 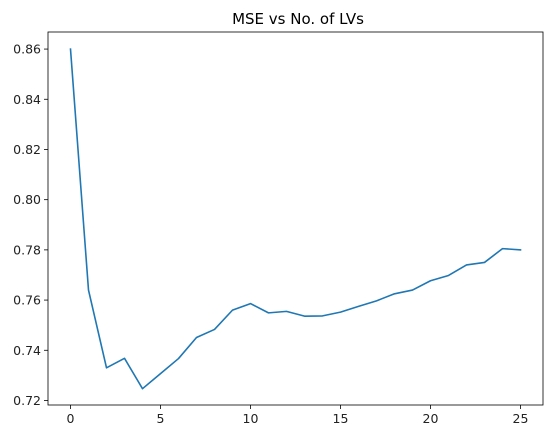 What do you see at coordinates (431, 418) in the screenshot?
I see `x-tick-label: 20` at bounding box center [431, 418].